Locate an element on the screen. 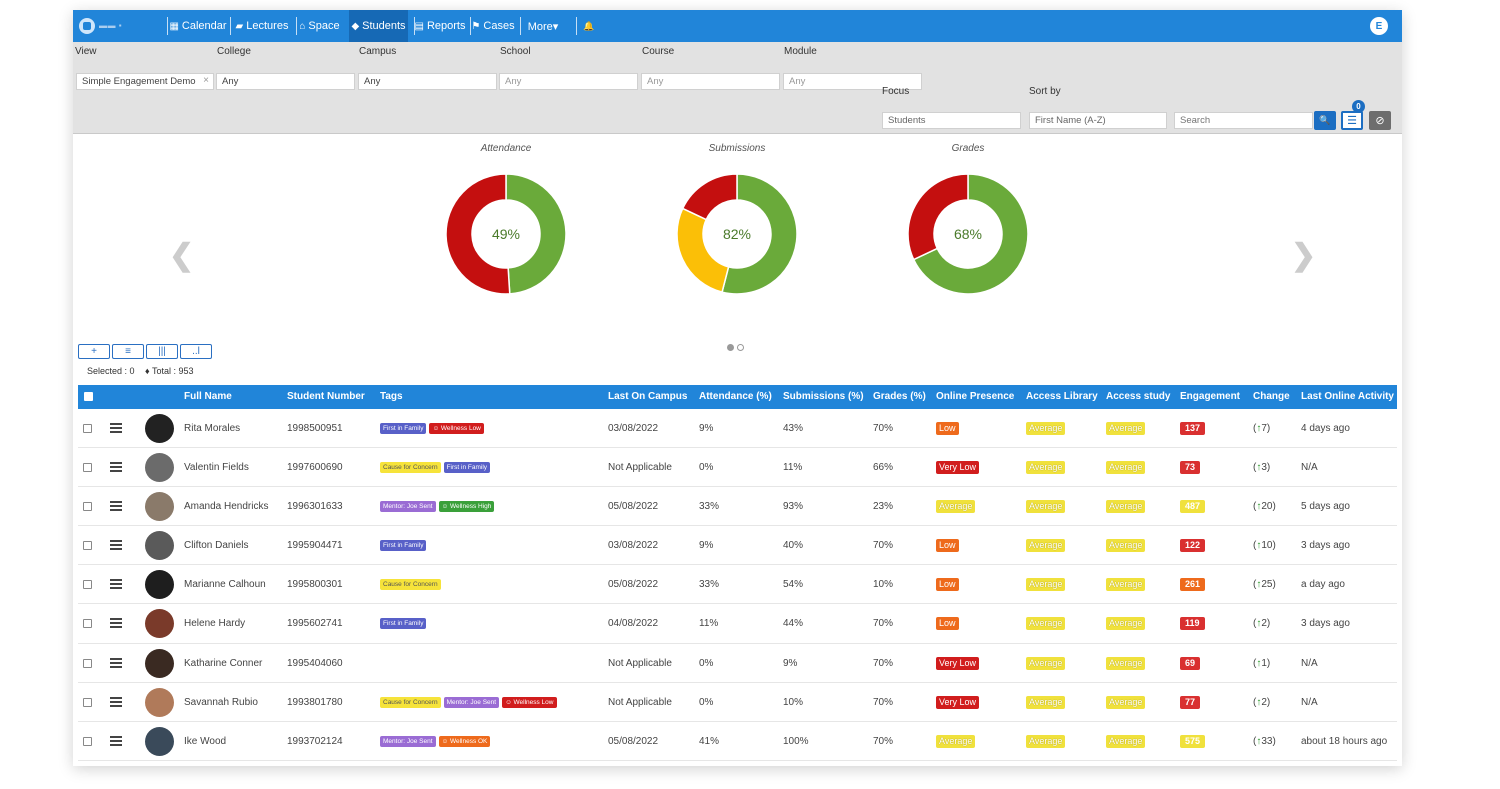 The image size is (1500, 789). logo-wordmark: ▬▬ ▪ is located at coordinates (111, 25).